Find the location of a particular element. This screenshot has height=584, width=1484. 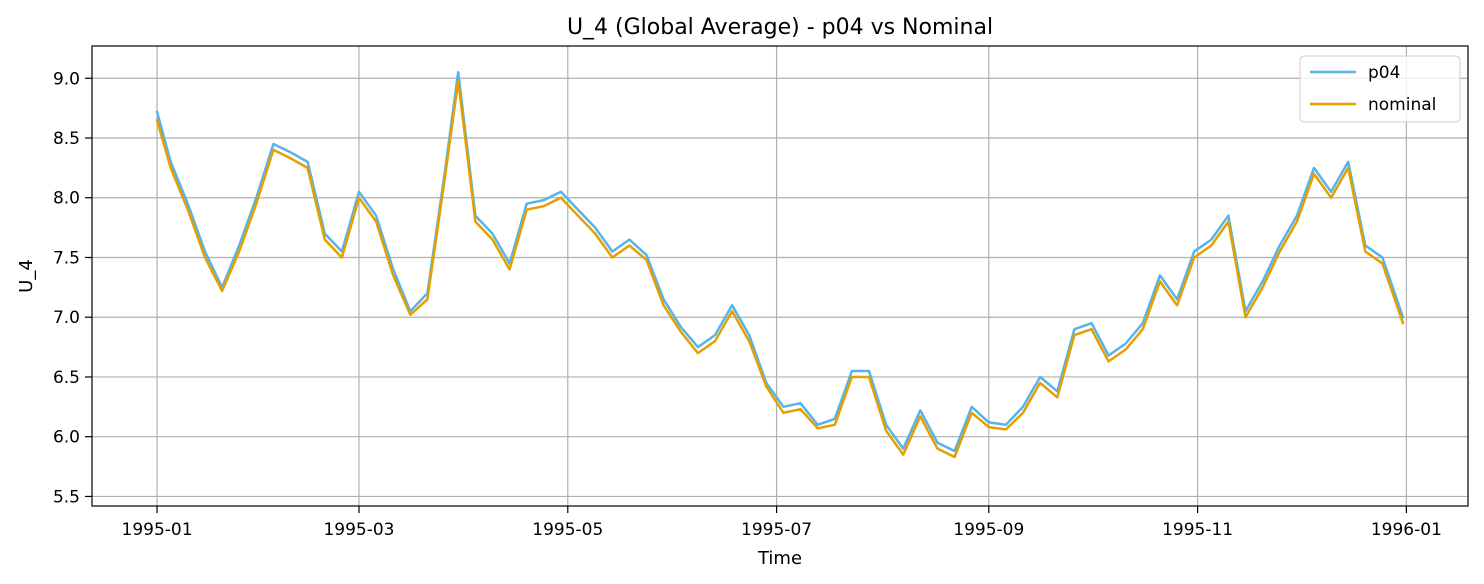

y-axis: 5.5 6.0 6.5 7.0 7.5 8.0 8.5 9.0 is located at coordinates (72, 288).